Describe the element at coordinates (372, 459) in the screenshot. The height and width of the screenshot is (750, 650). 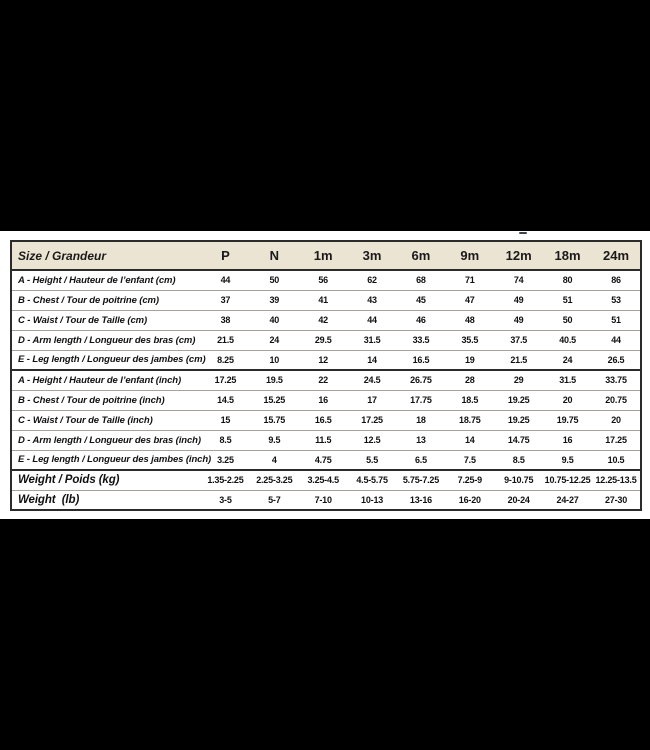
I see `value-cell: 5.5` at that location.